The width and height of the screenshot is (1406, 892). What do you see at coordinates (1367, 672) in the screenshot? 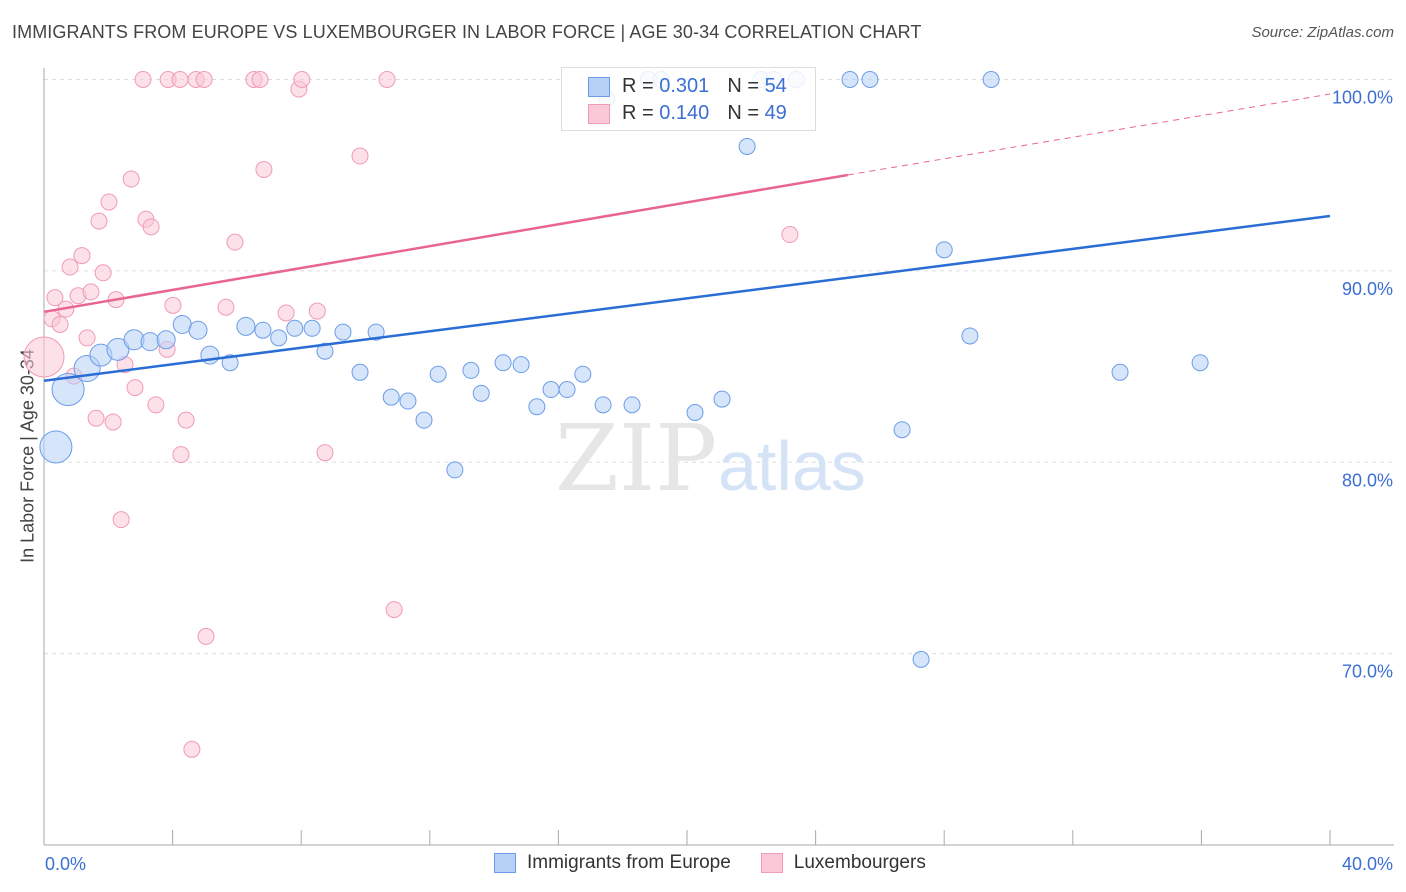
I see `y-tick-label: 70.0%` at bounding box center [1367, 672].